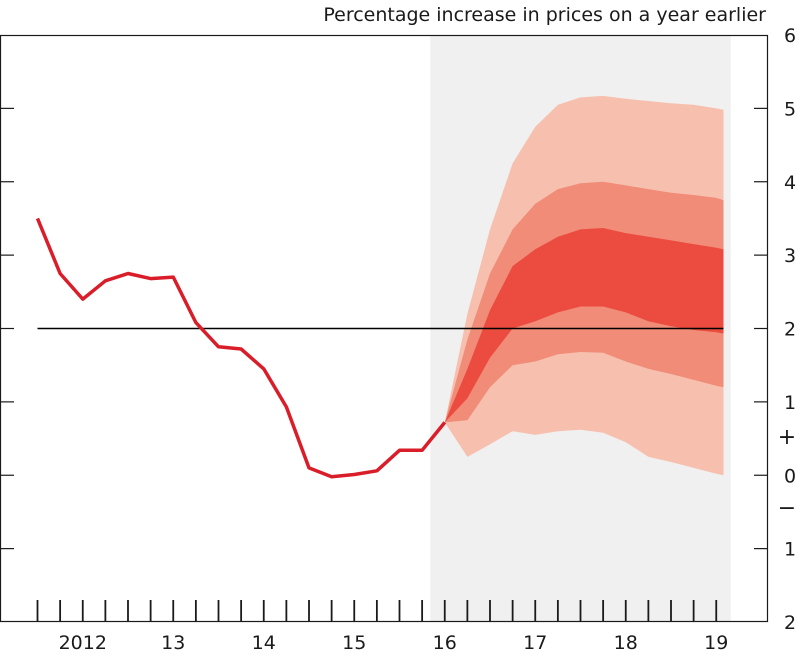  I want to click on x-tick-label: 17, so click(535, 643).